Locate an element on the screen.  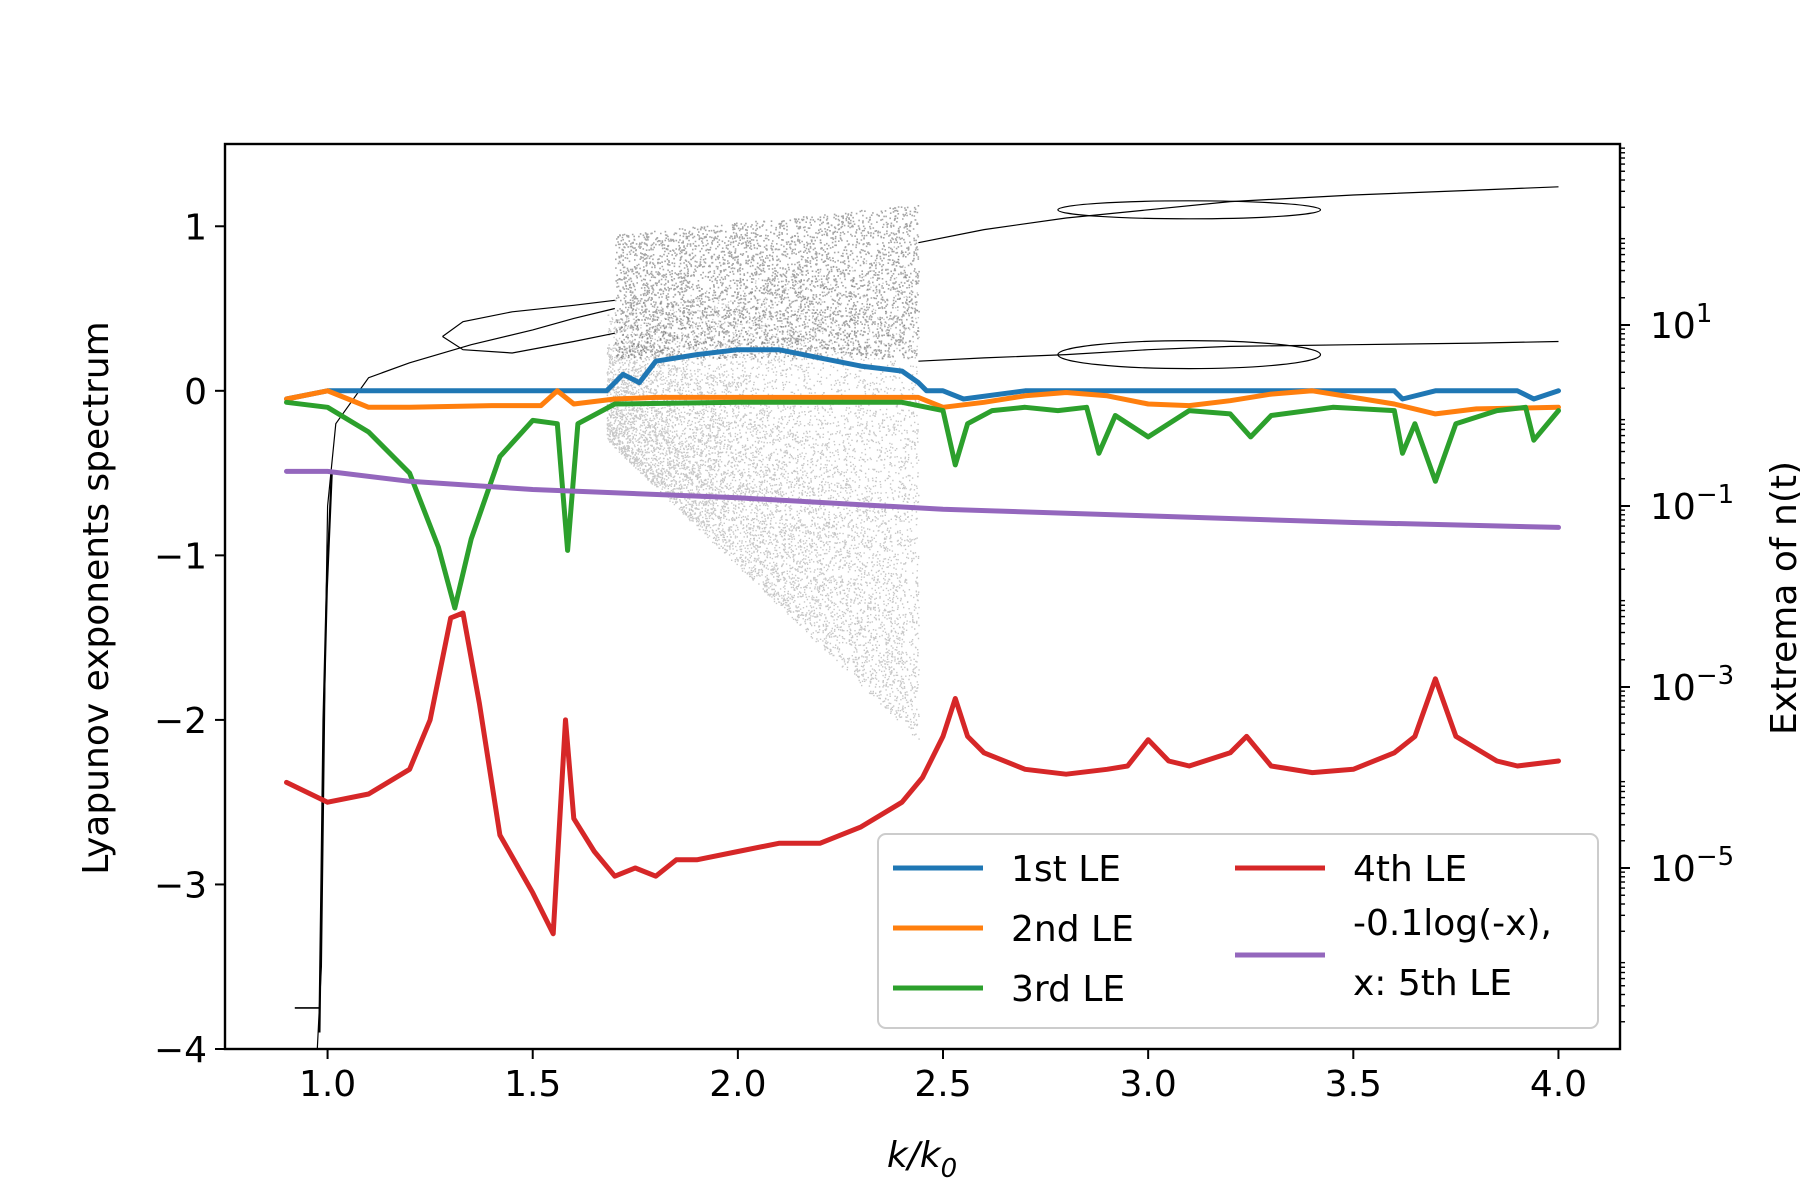
legend-label-5: -0.1log(-x), is located at coordinates (1452, 923).